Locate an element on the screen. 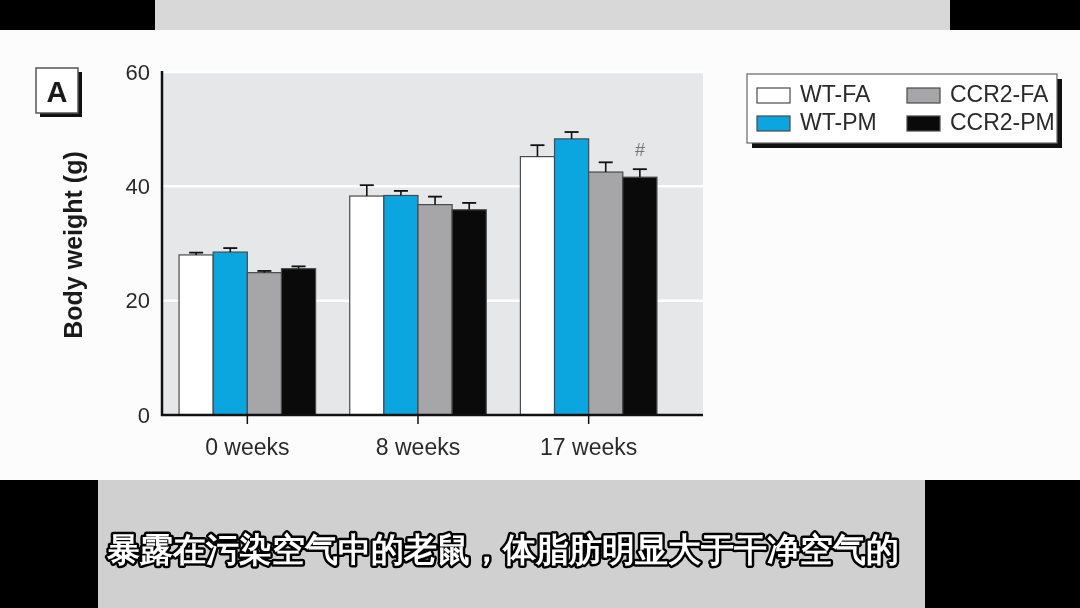 Image resolution: width=1080 pixels, height=608 pixels. legend-label: WT-PM is located at coordinates (838, 122).